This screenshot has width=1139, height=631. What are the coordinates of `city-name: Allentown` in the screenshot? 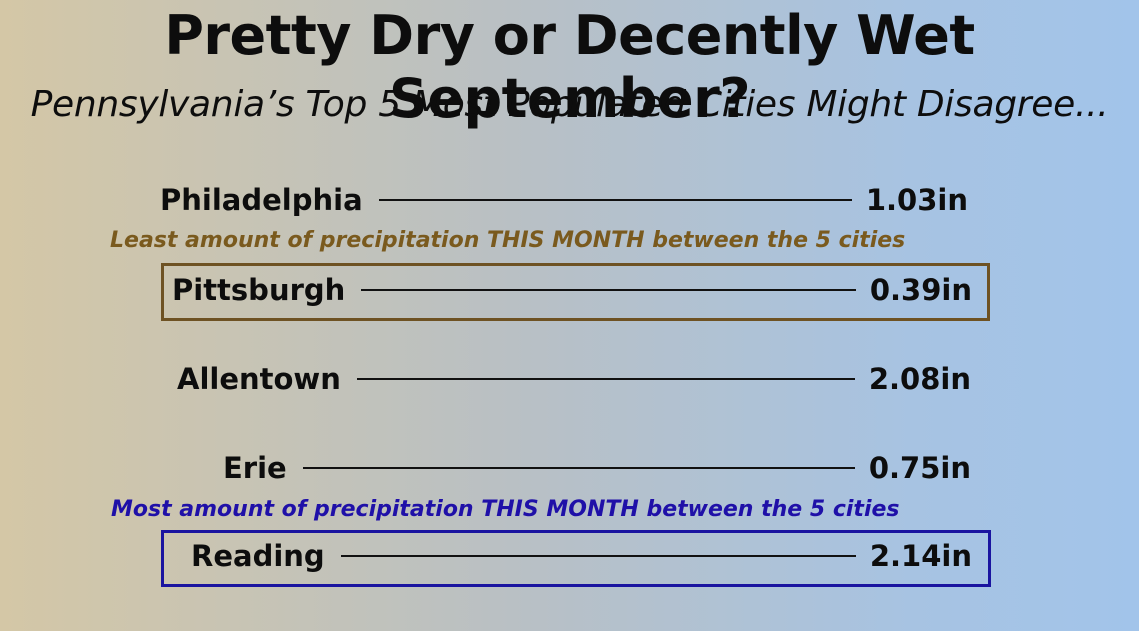 It's located at (259, 379).